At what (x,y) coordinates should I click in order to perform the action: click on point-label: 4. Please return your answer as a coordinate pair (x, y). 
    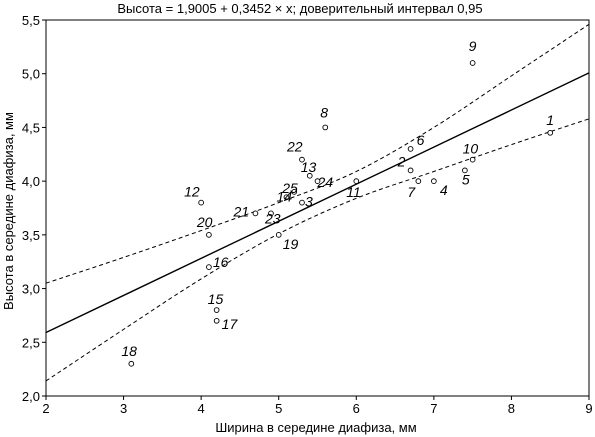
    Looking at the image, I should click on (444, 190).